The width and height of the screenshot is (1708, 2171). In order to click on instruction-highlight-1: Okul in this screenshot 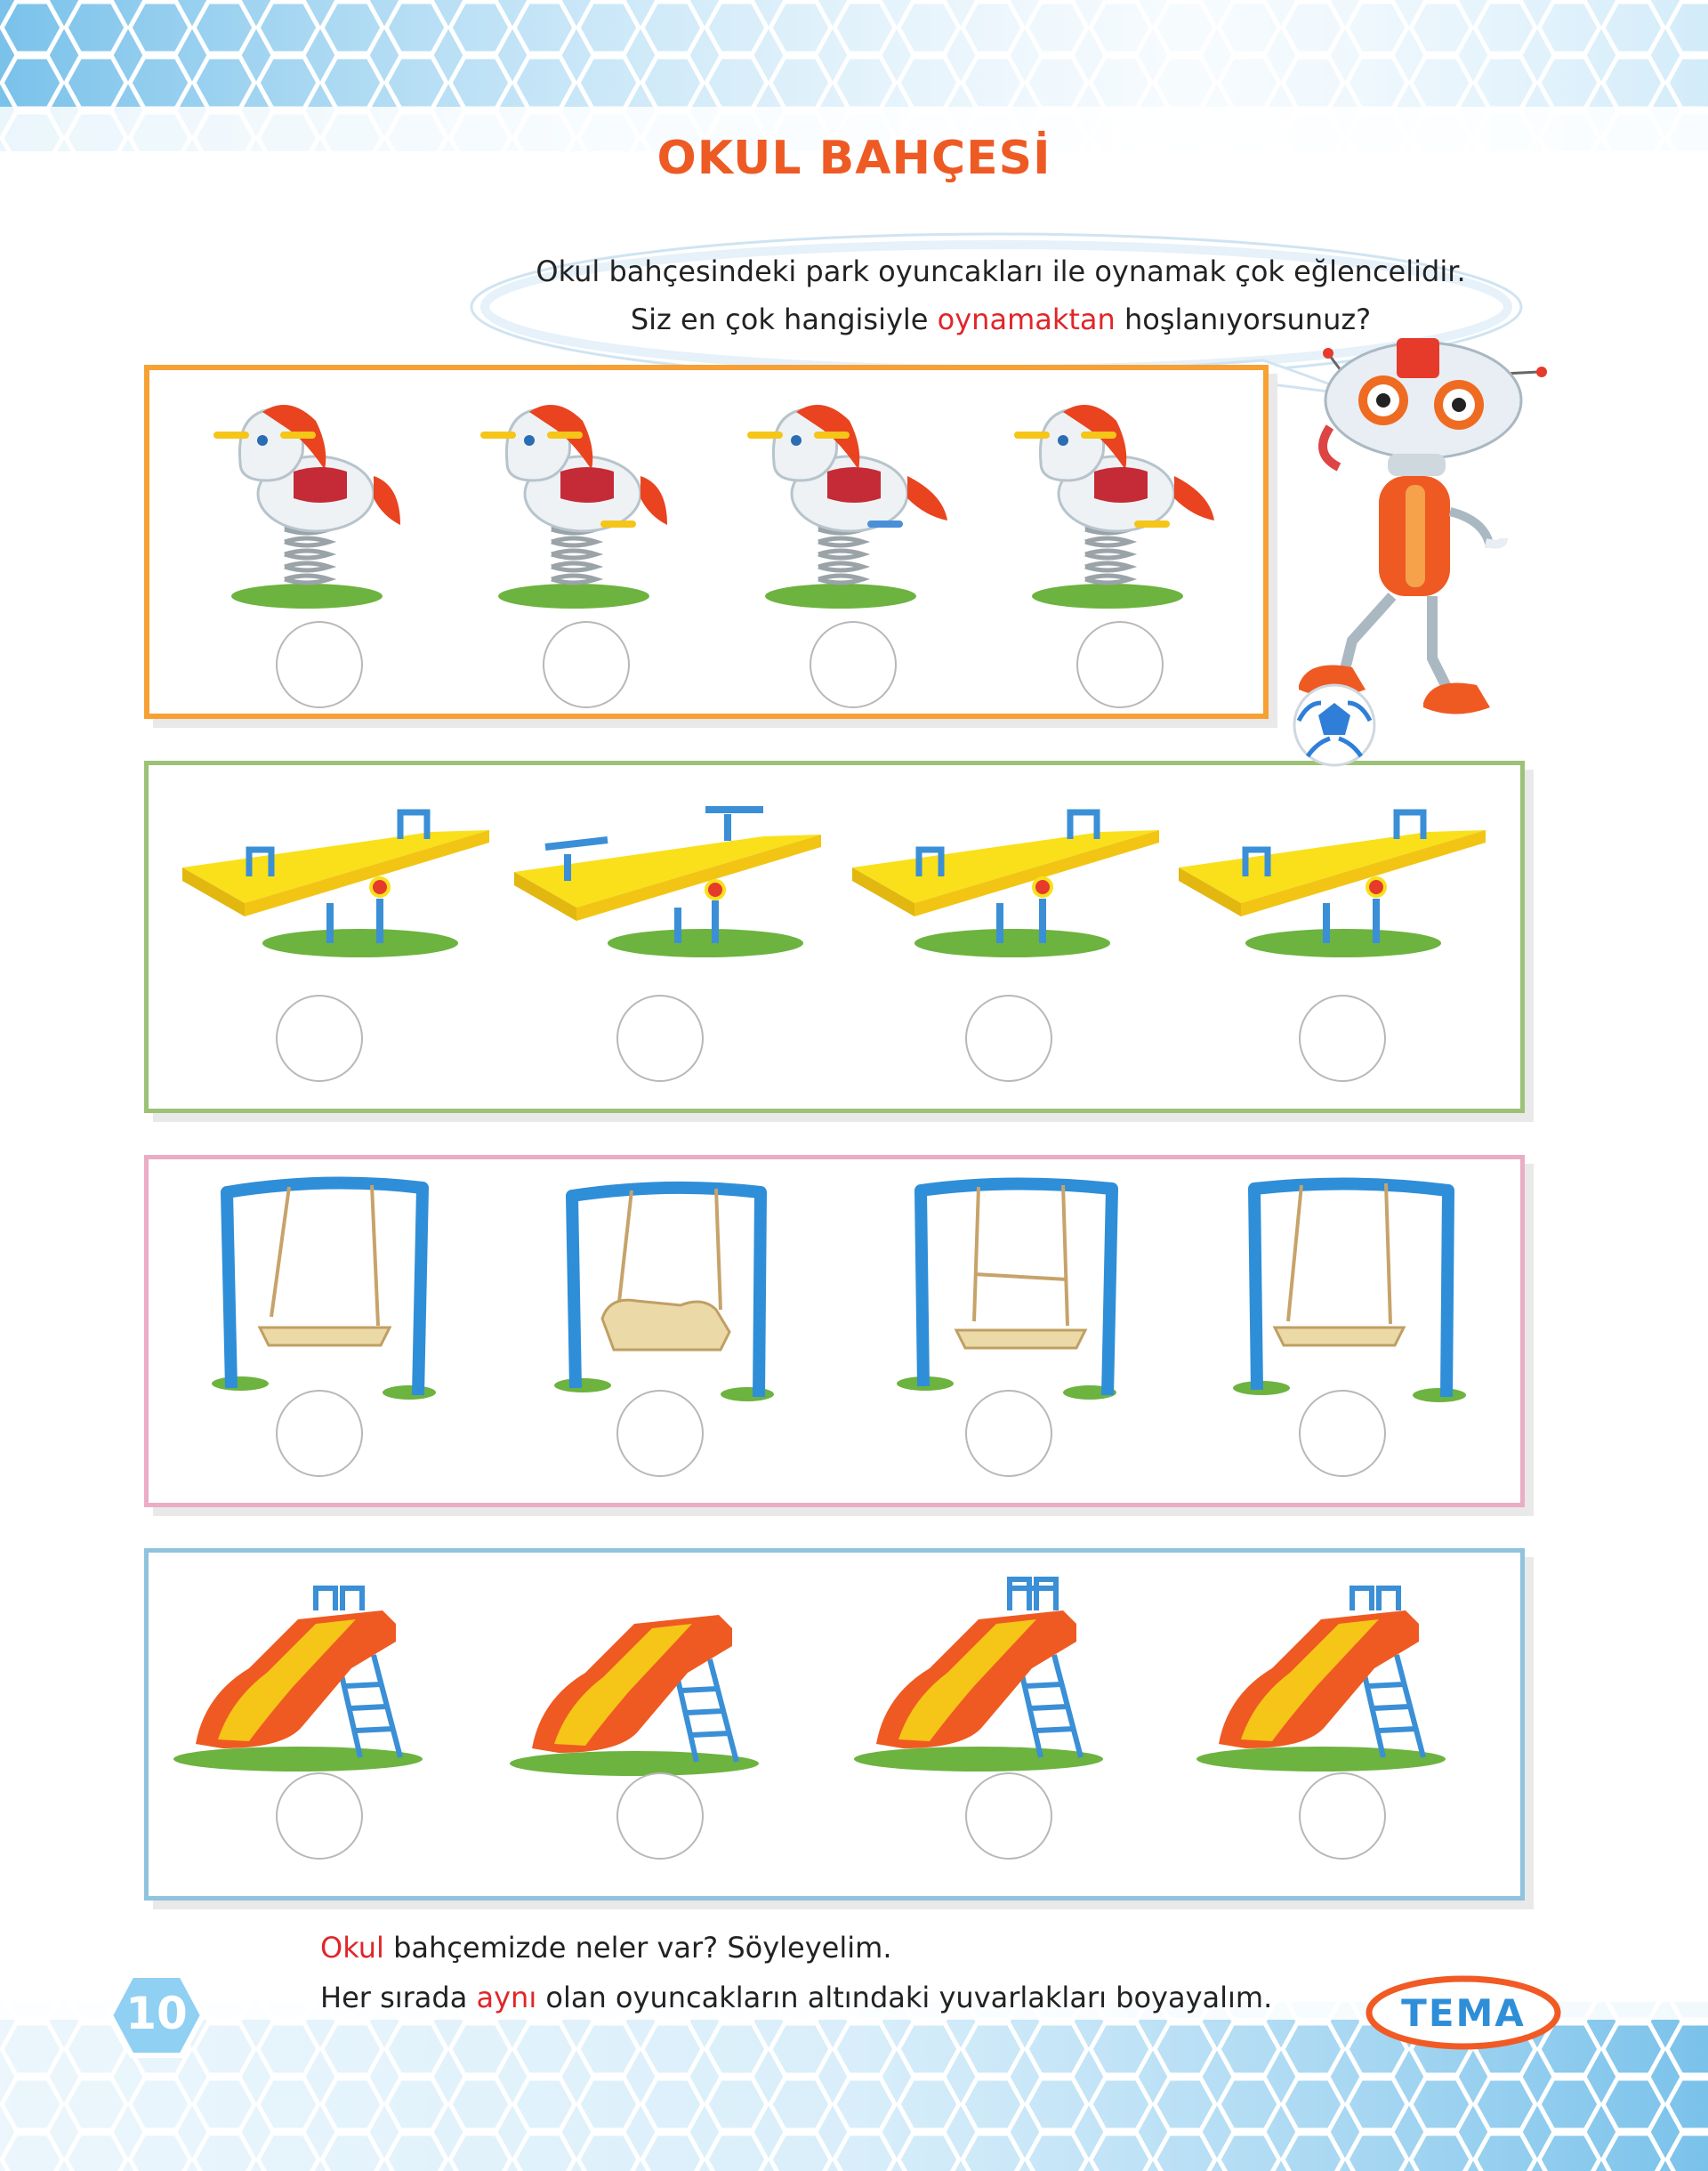, I will do `click(352, 1948)`.